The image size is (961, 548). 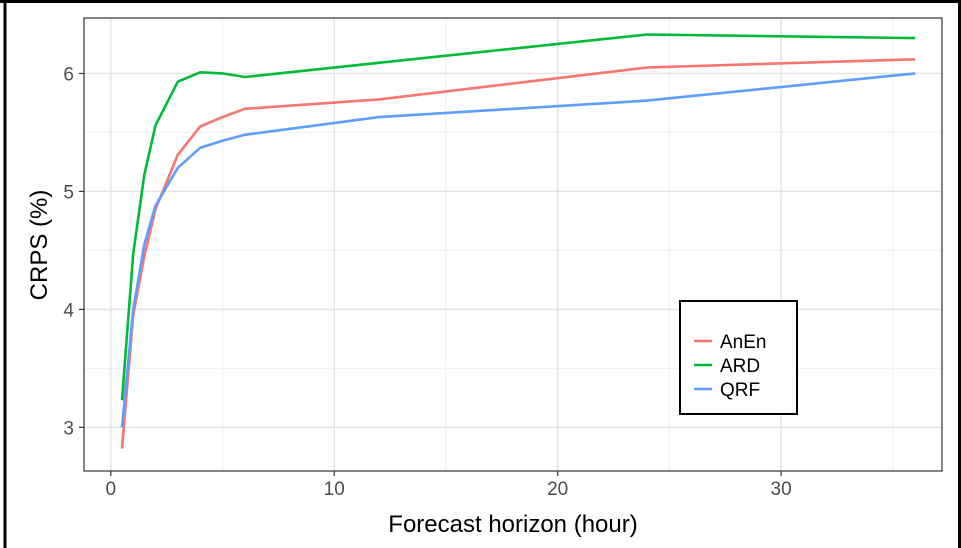 I want to click on legend: AnEn ARD QRF, so click(x=738, y=357).